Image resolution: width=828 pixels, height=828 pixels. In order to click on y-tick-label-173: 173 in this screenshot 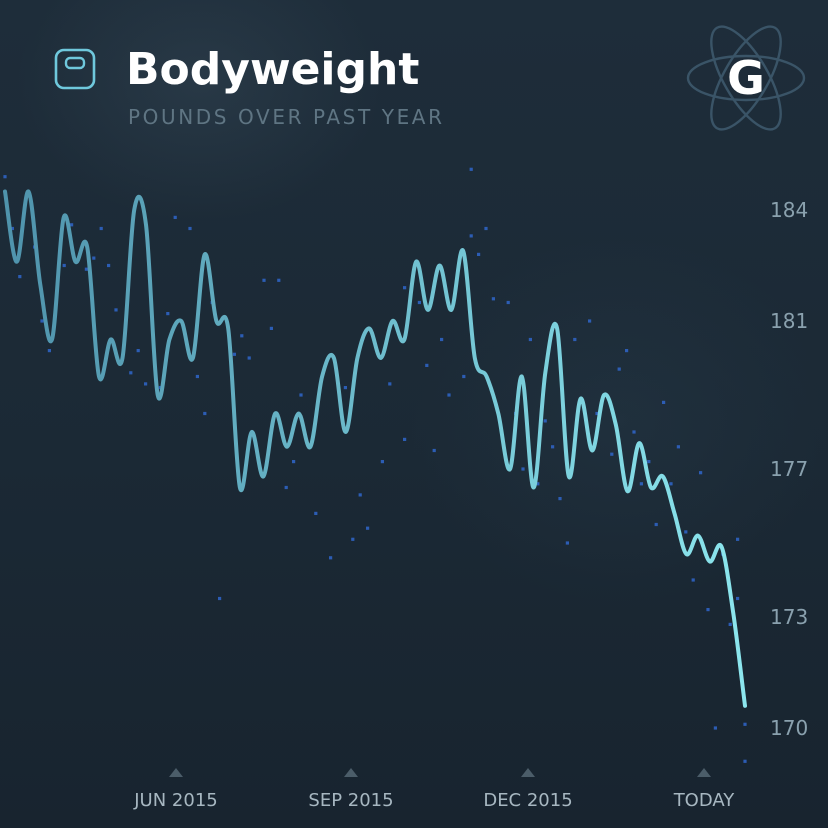, I will do `click(789, 617)`.